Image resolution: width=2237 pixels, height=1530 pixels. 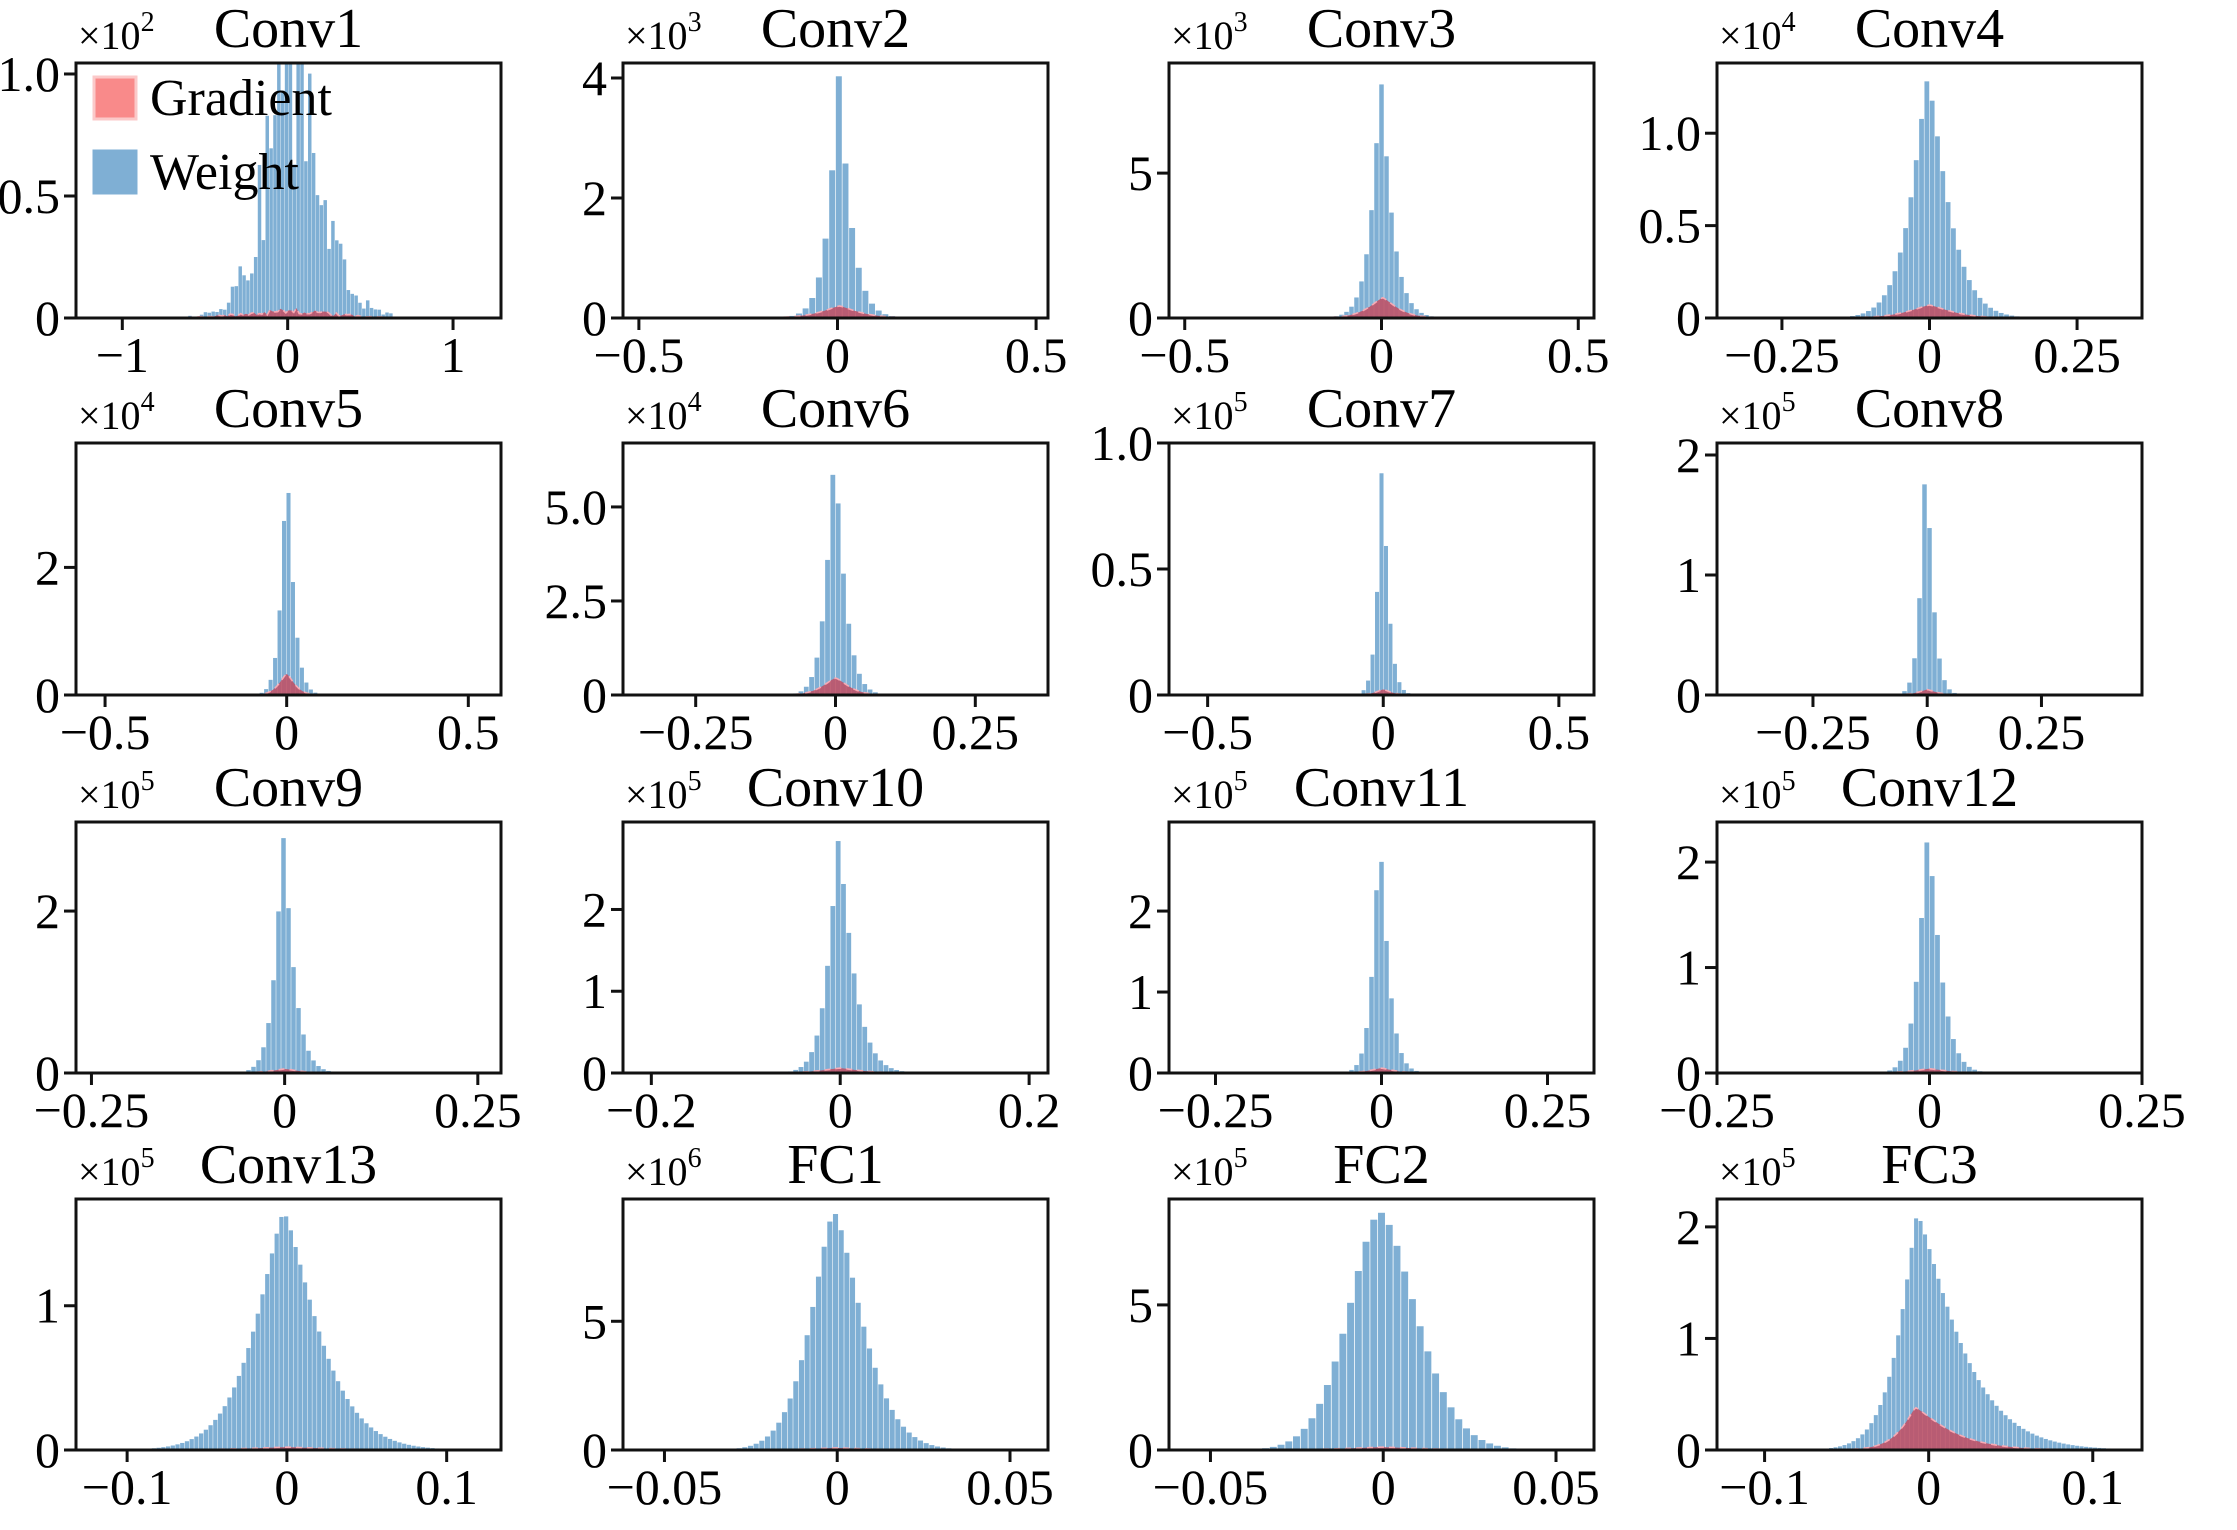 What do you see at coordinates (576, 601) in the screenshot?
I see `y-tick-label: 2.5` at bounding box center [576, 601].